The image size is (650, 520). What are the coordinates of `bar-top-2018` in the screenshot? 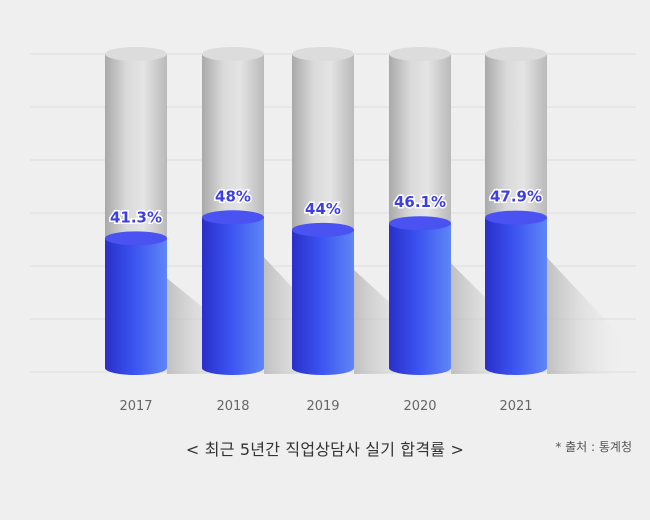 It's located at (233, 217).